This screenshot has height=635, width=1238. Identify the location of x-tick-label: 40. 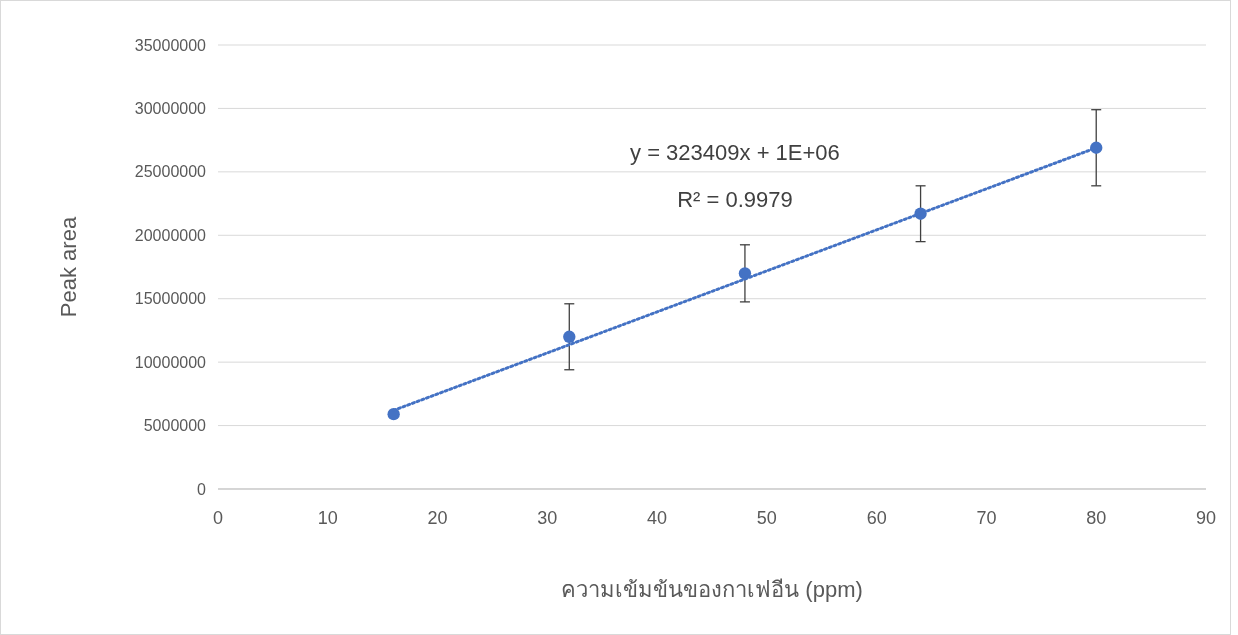
(657, 518).